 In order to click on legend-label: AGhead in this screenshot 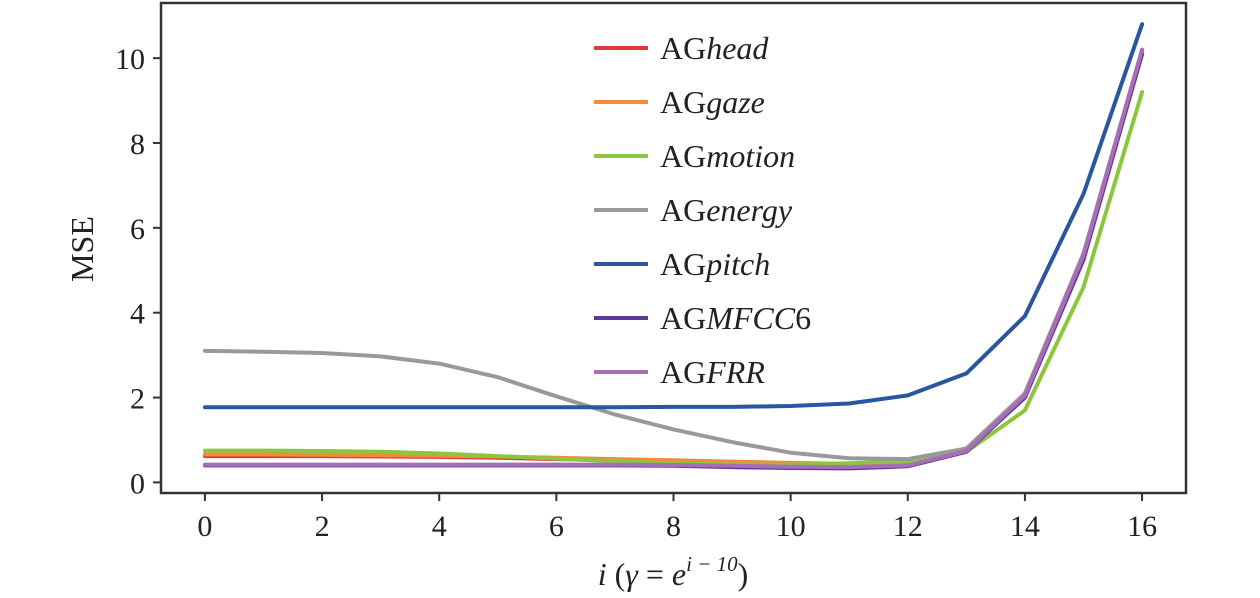, I will do `click(714, 48)`.